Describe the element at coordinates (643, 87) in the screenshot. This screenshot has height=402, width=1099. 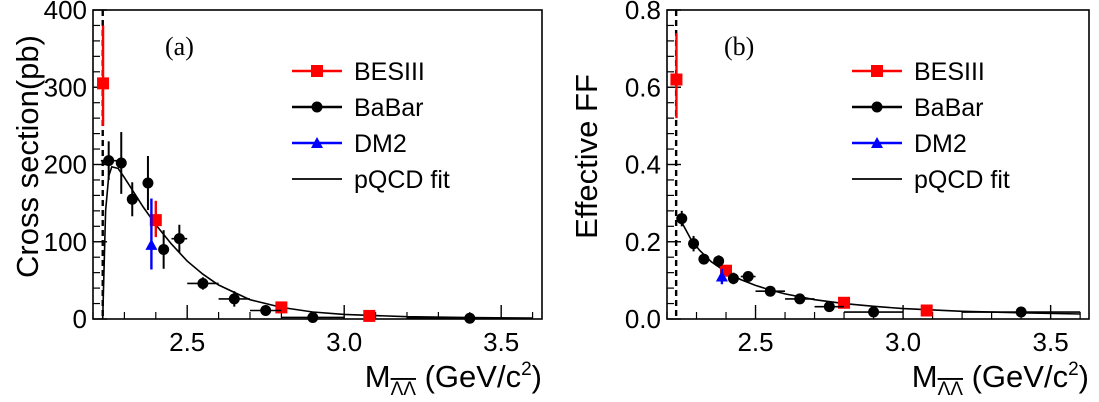
I see `y-tick-label: 0.6` at that location.